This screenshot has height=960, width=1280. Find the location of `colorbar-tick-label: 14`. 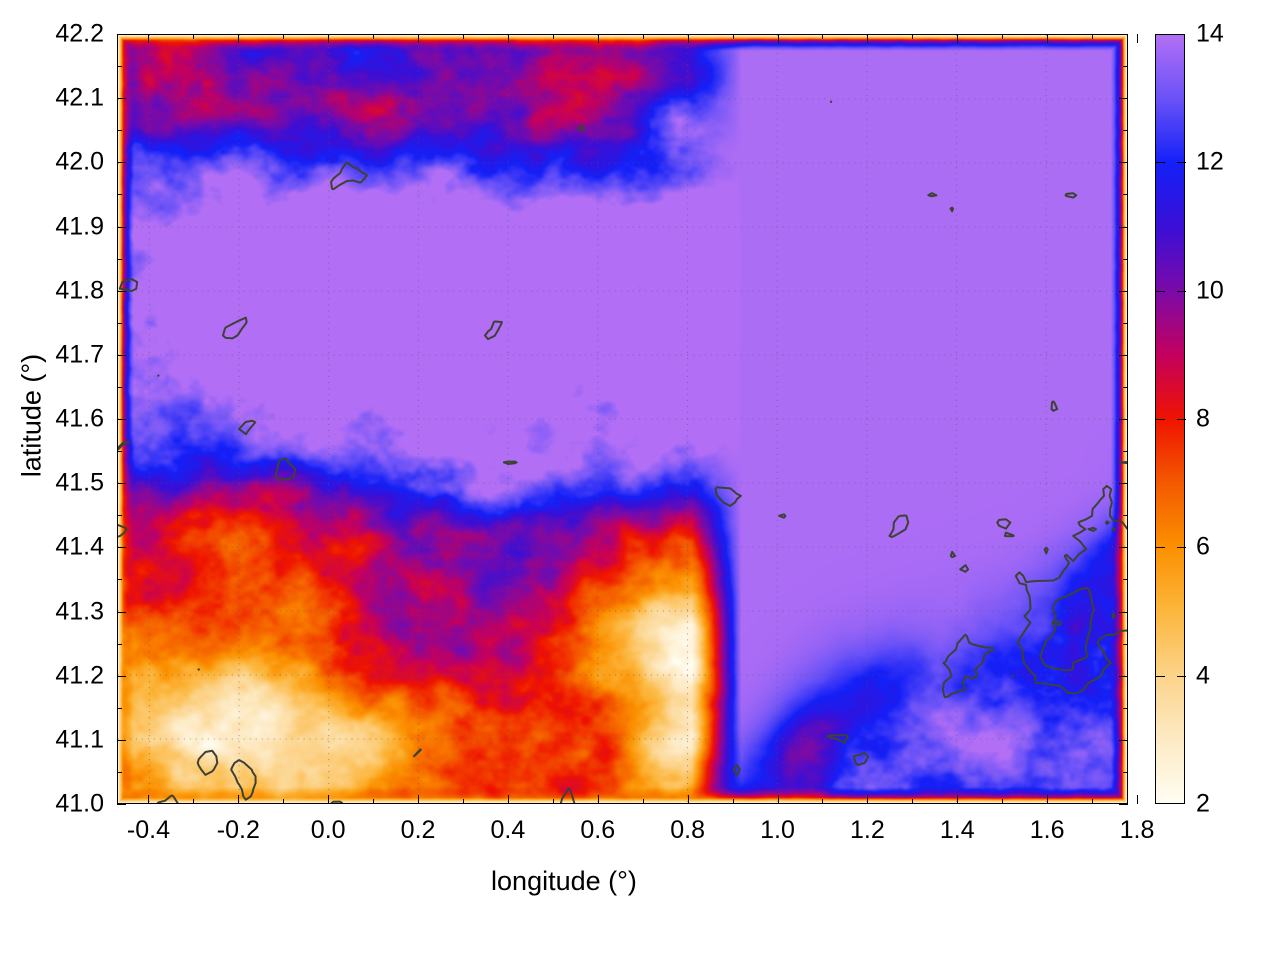

colorbar-tick-label: 14 is located at coordinates (1210, 33).